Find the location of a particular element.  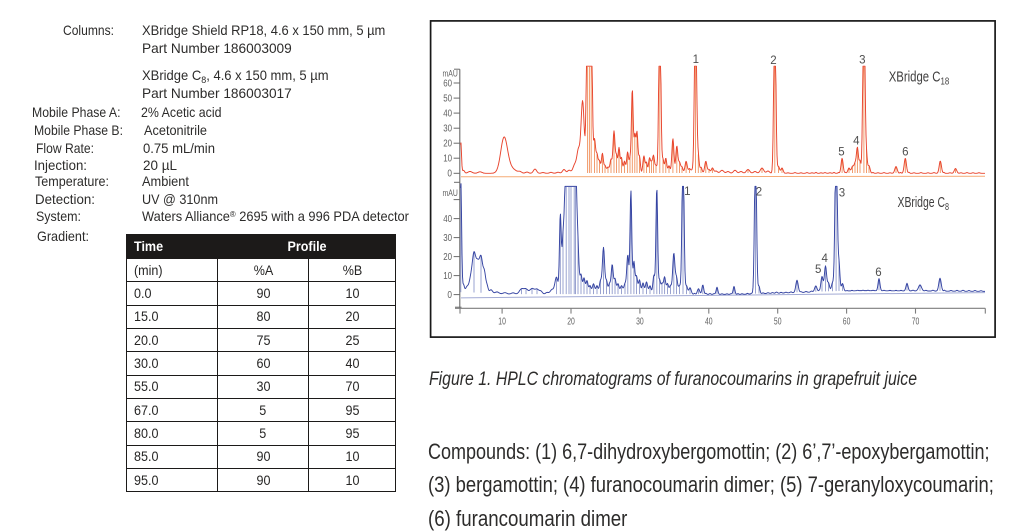

svg-text: 70 is located at coordinates (916, 322).